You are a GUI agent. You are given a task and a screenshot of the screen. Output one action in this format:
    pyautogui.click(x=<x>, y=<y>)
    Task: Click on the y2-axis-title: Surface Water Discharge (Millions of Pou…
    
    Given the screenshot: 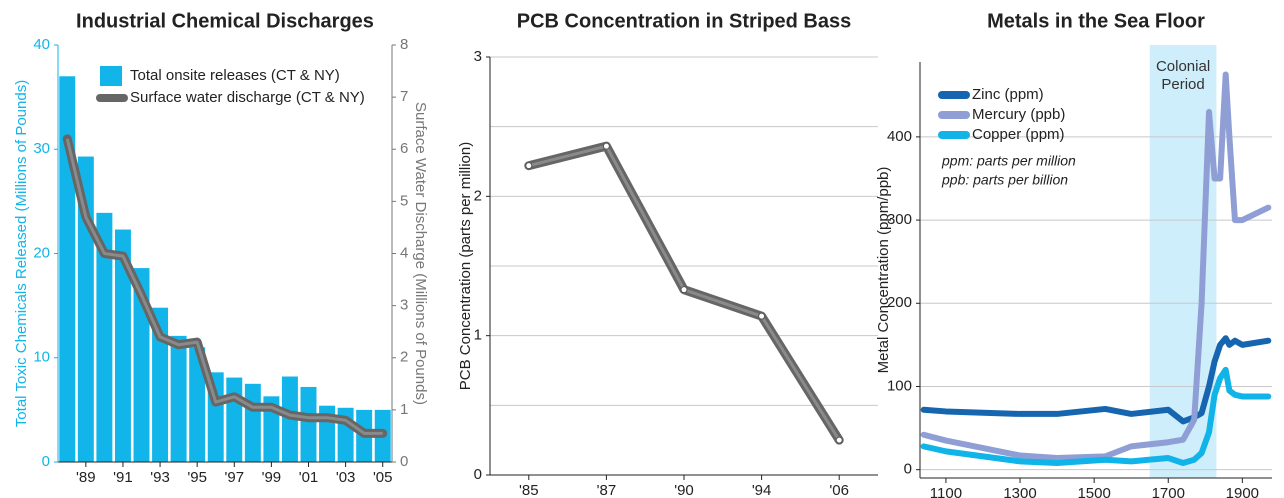 What is the action you would take?
    pyautogui.click(x=420, y=253)
    